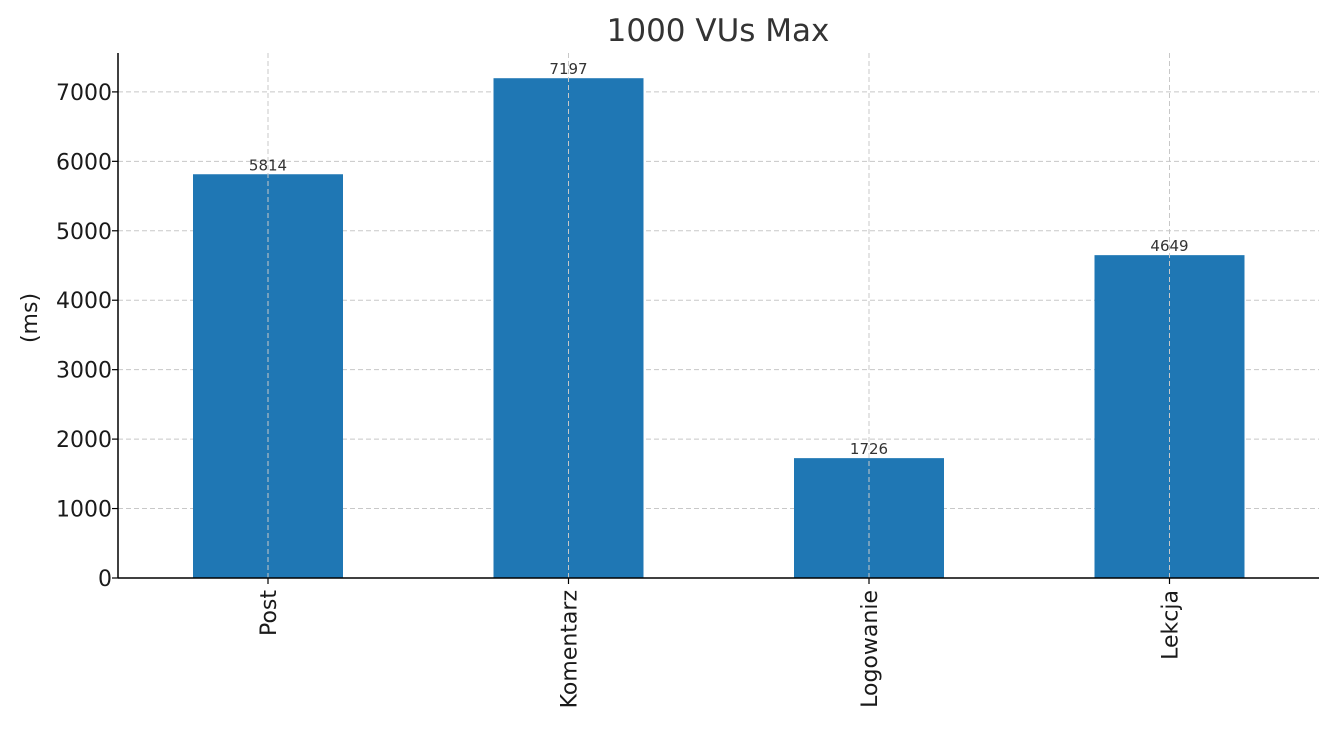 This screenshot has width=1334, height=739. I want to click on bar-value-label: 7197, so click(568, 69).